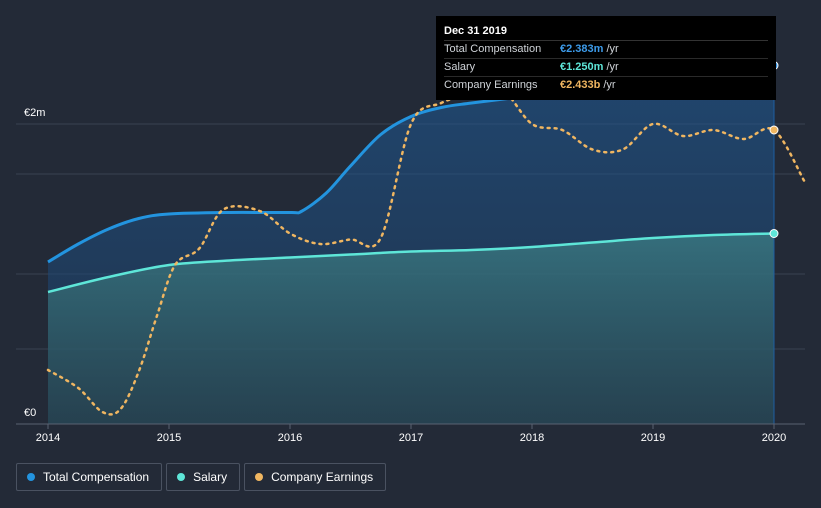 The height and width of the screenshot is (508, 821). Describe the element at coordinates (169, 438) in the screenshot. I see `x-tick-label: 2015` at that location.